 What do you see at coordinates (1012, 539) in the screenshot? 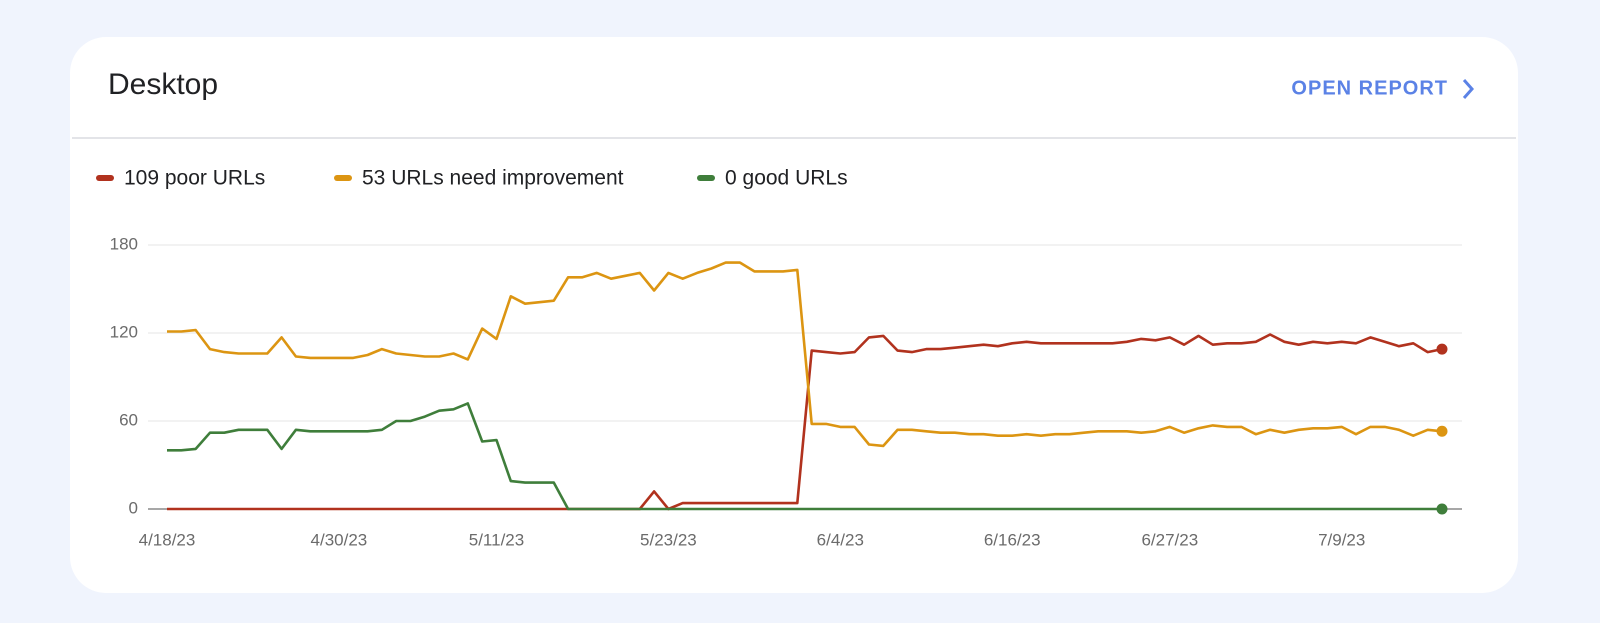
I see `x-tick-label: 6/16/23` at bounding box center [1012, 539].